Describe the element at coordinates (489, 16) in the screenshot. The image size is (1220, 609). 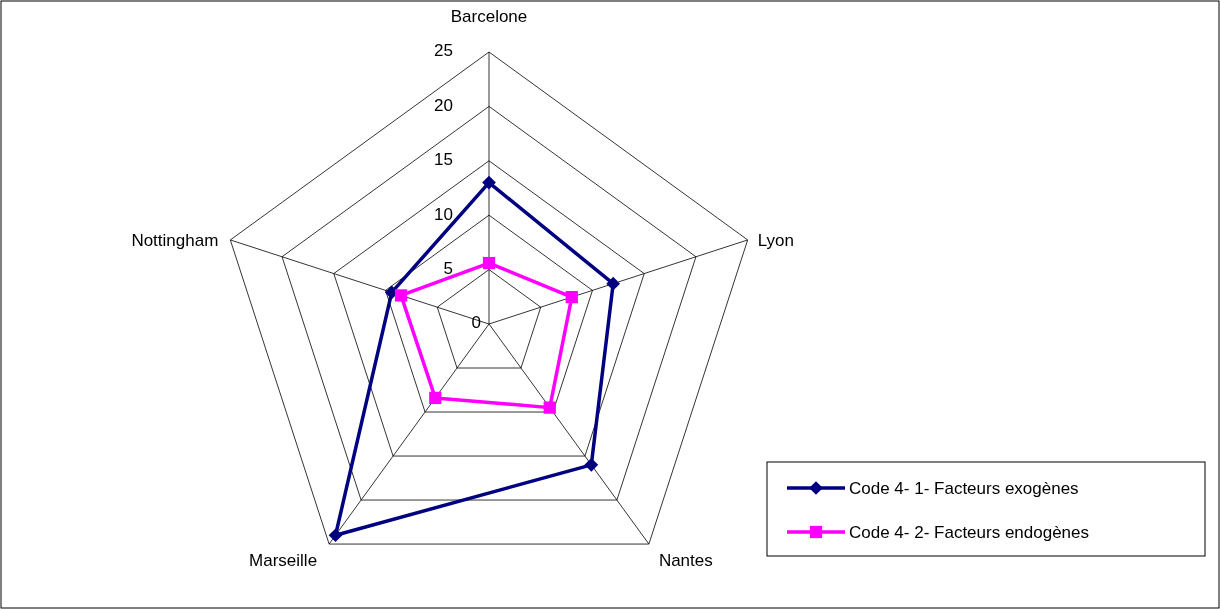
I see `spoke-label: Barcelone` at that location.